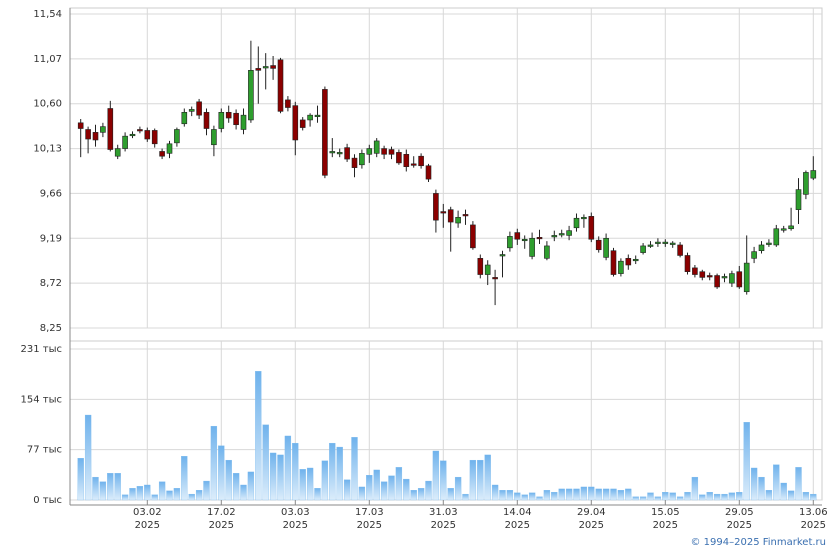 This screenshot has width=840, height=554. Describe the element at coordinates (369, 512) in the screenshot. I see `x-tick-label: 17.03` at that location.